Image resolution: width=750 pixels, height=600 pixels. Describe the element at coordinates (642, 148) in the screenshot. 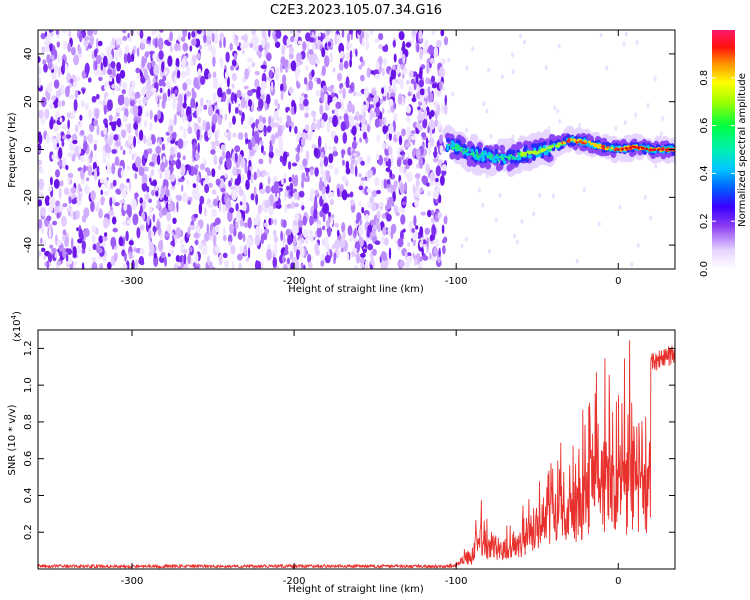

I see `signal-core-cell` at that location.